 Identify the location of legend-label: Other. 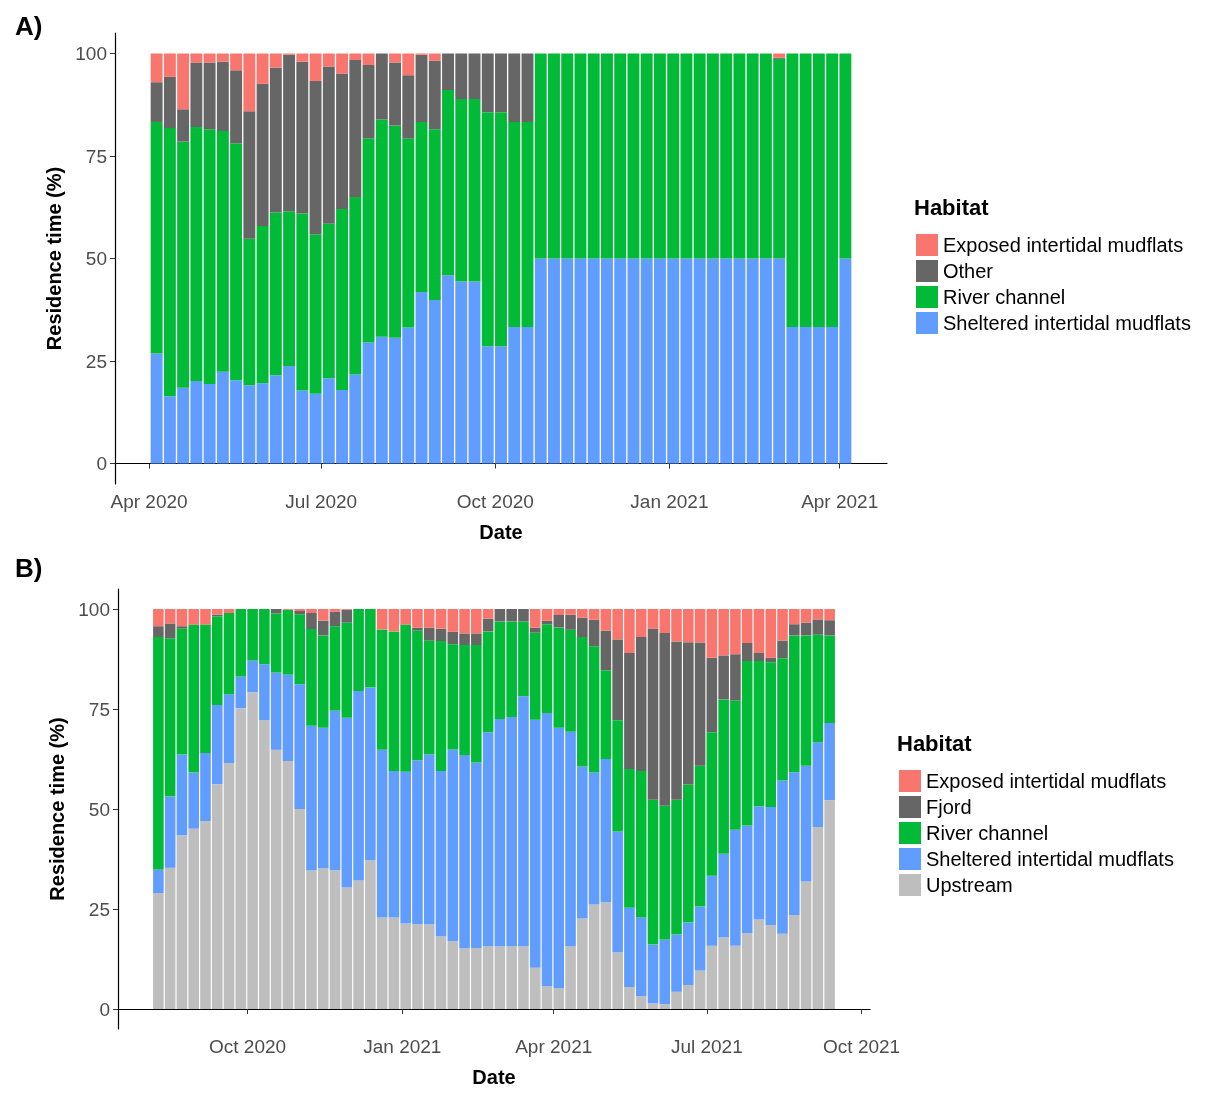
(968, 271).